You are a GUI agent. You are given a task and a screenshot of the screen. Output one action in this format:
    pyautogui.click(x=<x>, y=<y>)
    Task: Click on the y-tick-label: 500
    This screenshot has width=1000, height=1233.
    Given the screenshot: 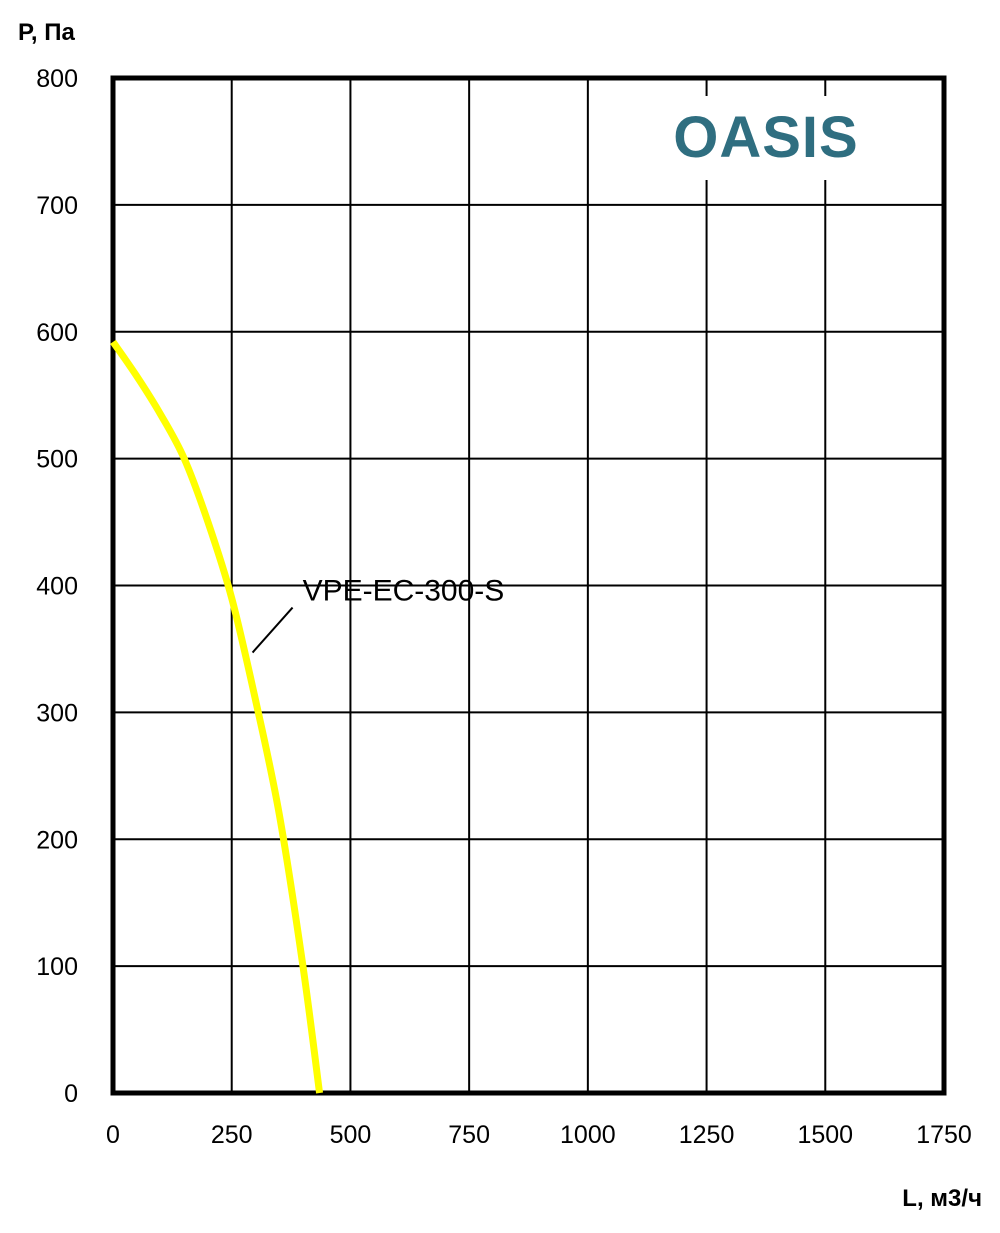 What is the action you would take?
    pyautogui.click(x=57, y=460)
    